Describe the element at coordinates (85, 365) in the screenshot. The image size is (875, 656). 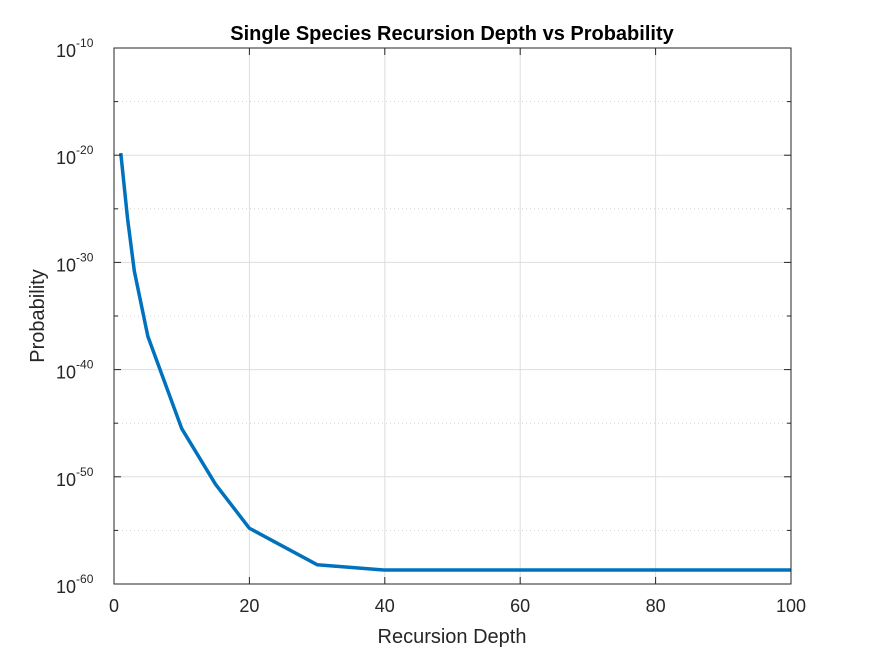
I see `y-tick-exponent: -40` at that location.